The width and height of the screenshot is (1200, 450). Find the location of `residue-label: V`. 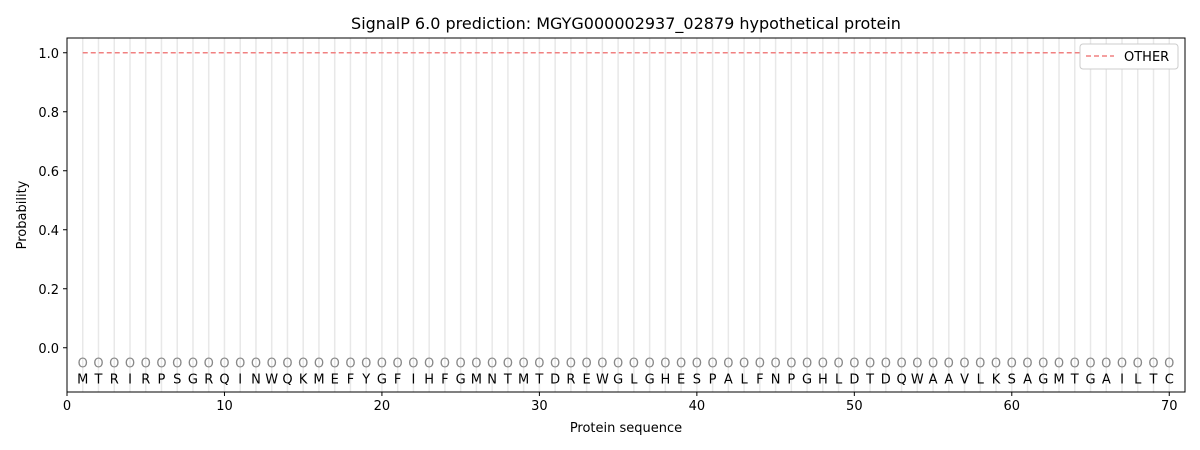

residue-label: V is located at coordinates (964, 379).